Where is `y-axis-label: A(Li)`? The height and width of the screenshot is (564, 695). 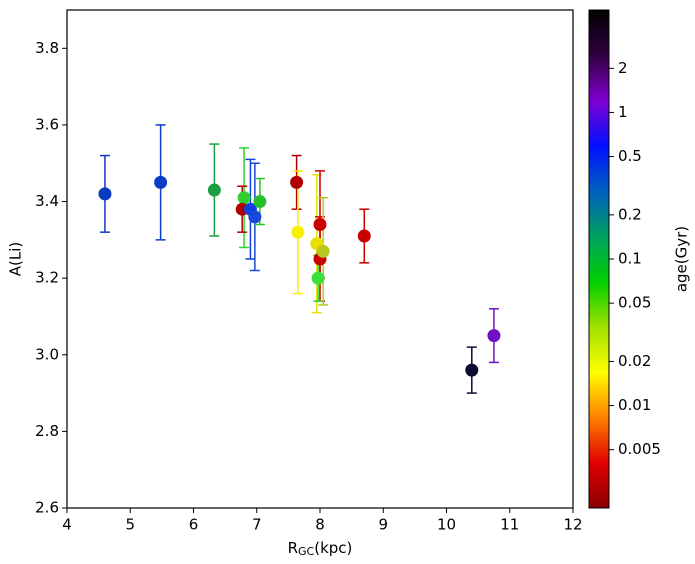 y-axis-label: A(Li) is located at coordinates (16, 259).